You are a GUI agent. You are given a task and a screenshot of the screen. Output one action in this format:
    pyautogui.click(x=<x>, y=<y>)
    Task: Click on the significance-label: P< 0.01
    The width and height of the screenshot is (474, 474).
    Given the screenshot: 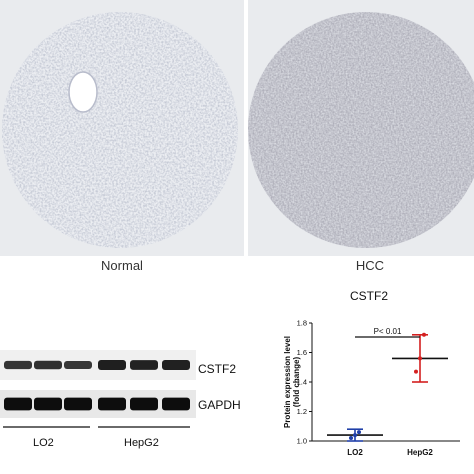 What is the action you would take?
    pyautogui.click(x=388, y=331)
    